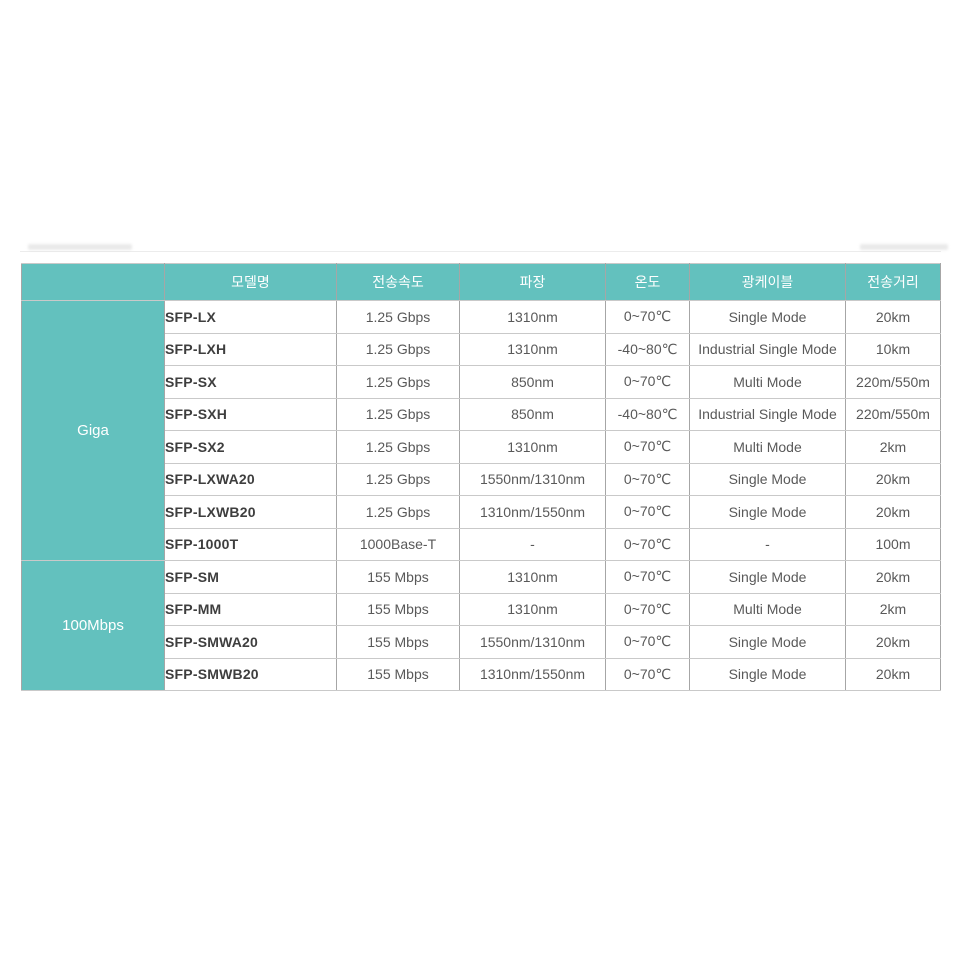 The image size is (960, 960). Describe the element at coordinates (250, 349) in the screenshot. I see `cell-model: SFP-LXH` at that location.